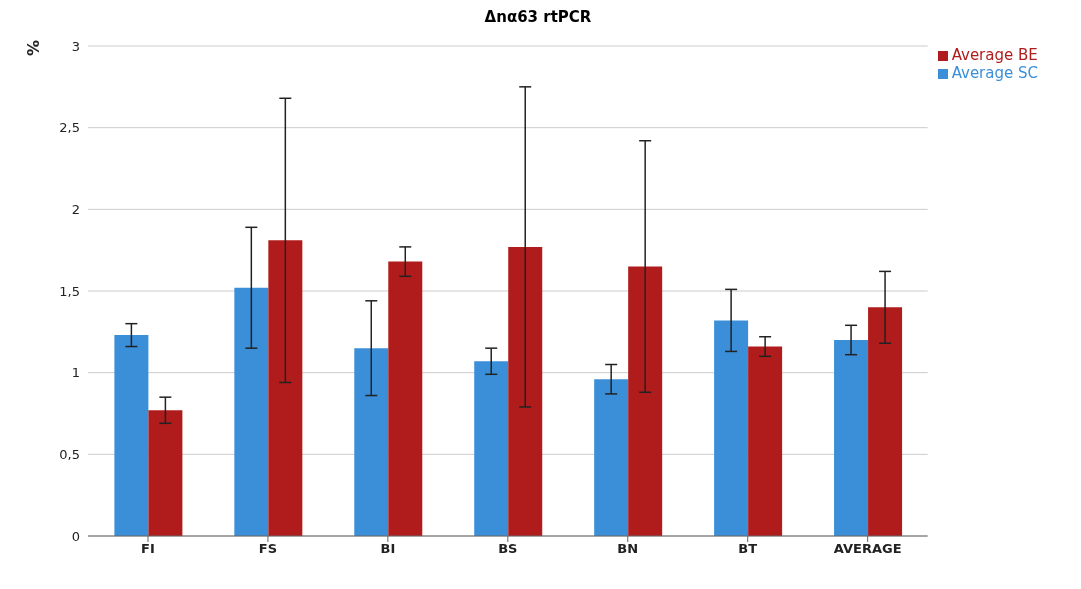 This screenshot has height=589, width=1081. What do you see at coordinates (994, 55) in the screenshot?
I see `legend-label: Average BE` at bounding box center [994, 55].